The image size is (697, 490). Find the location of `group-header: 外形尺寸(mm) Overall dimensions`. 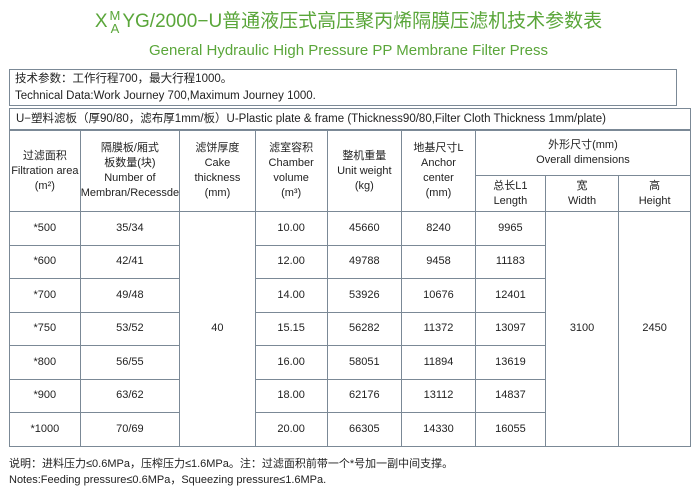

group-header: 外形尺寸(mm) Overall dimensions is located at coordinates (583, 153).